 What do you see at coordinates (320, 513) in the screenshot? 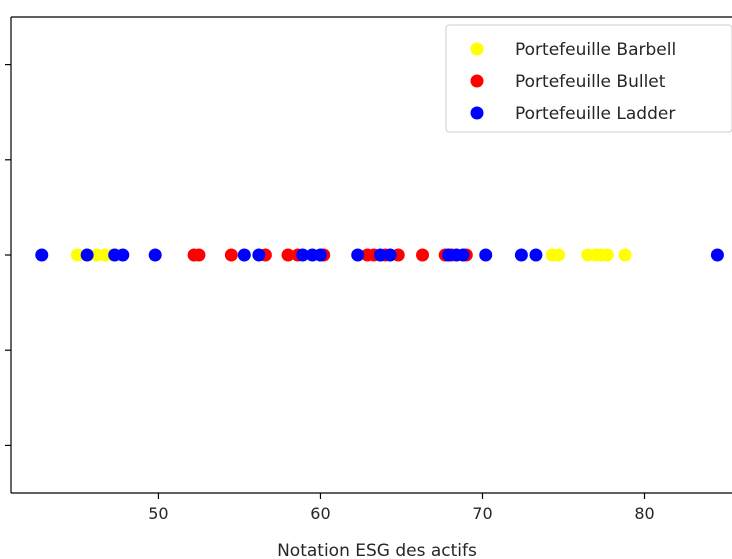
I see `x-tick-label: 60` at bounding box center [320, 513].